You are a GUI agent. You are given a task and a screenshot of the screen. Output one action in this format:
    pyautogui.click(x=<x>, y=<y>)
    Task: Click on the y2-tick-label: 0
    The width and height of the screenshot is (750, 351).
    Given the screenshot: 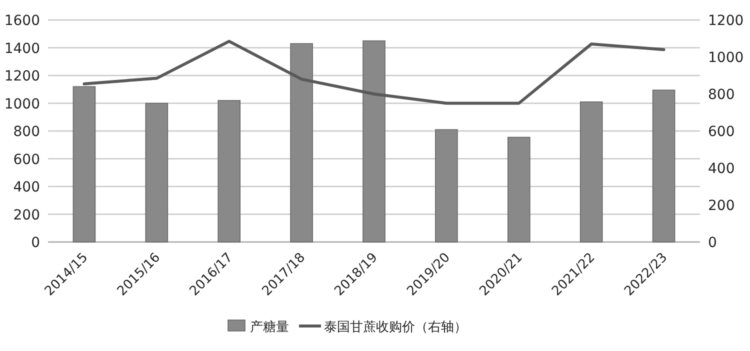 What is the action you would take?
    pyautogui.click(x=712, y=243)
    